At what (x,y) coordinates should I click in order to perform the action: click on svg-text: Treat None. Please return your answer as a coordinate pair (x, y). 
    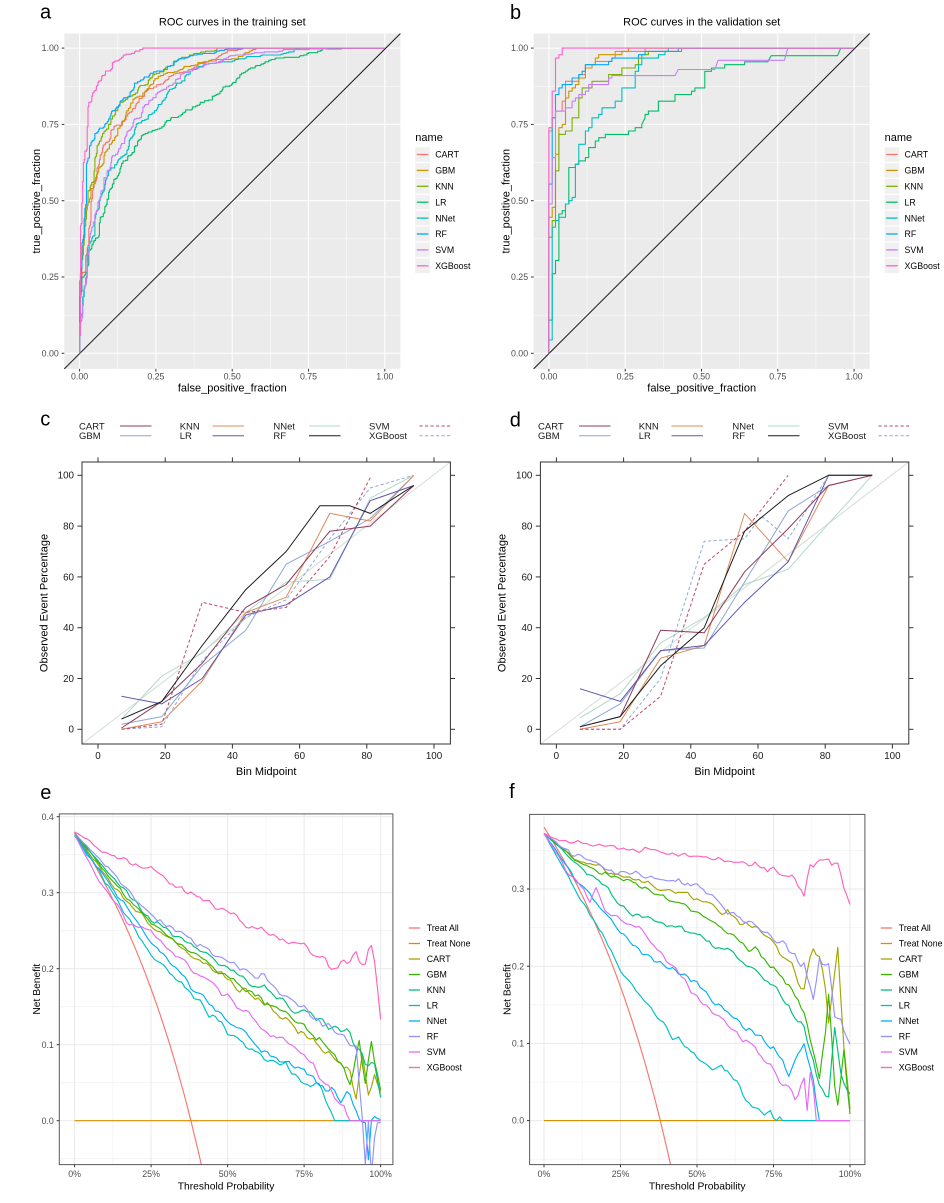
    Looking at the image, I should click on (921, 944).